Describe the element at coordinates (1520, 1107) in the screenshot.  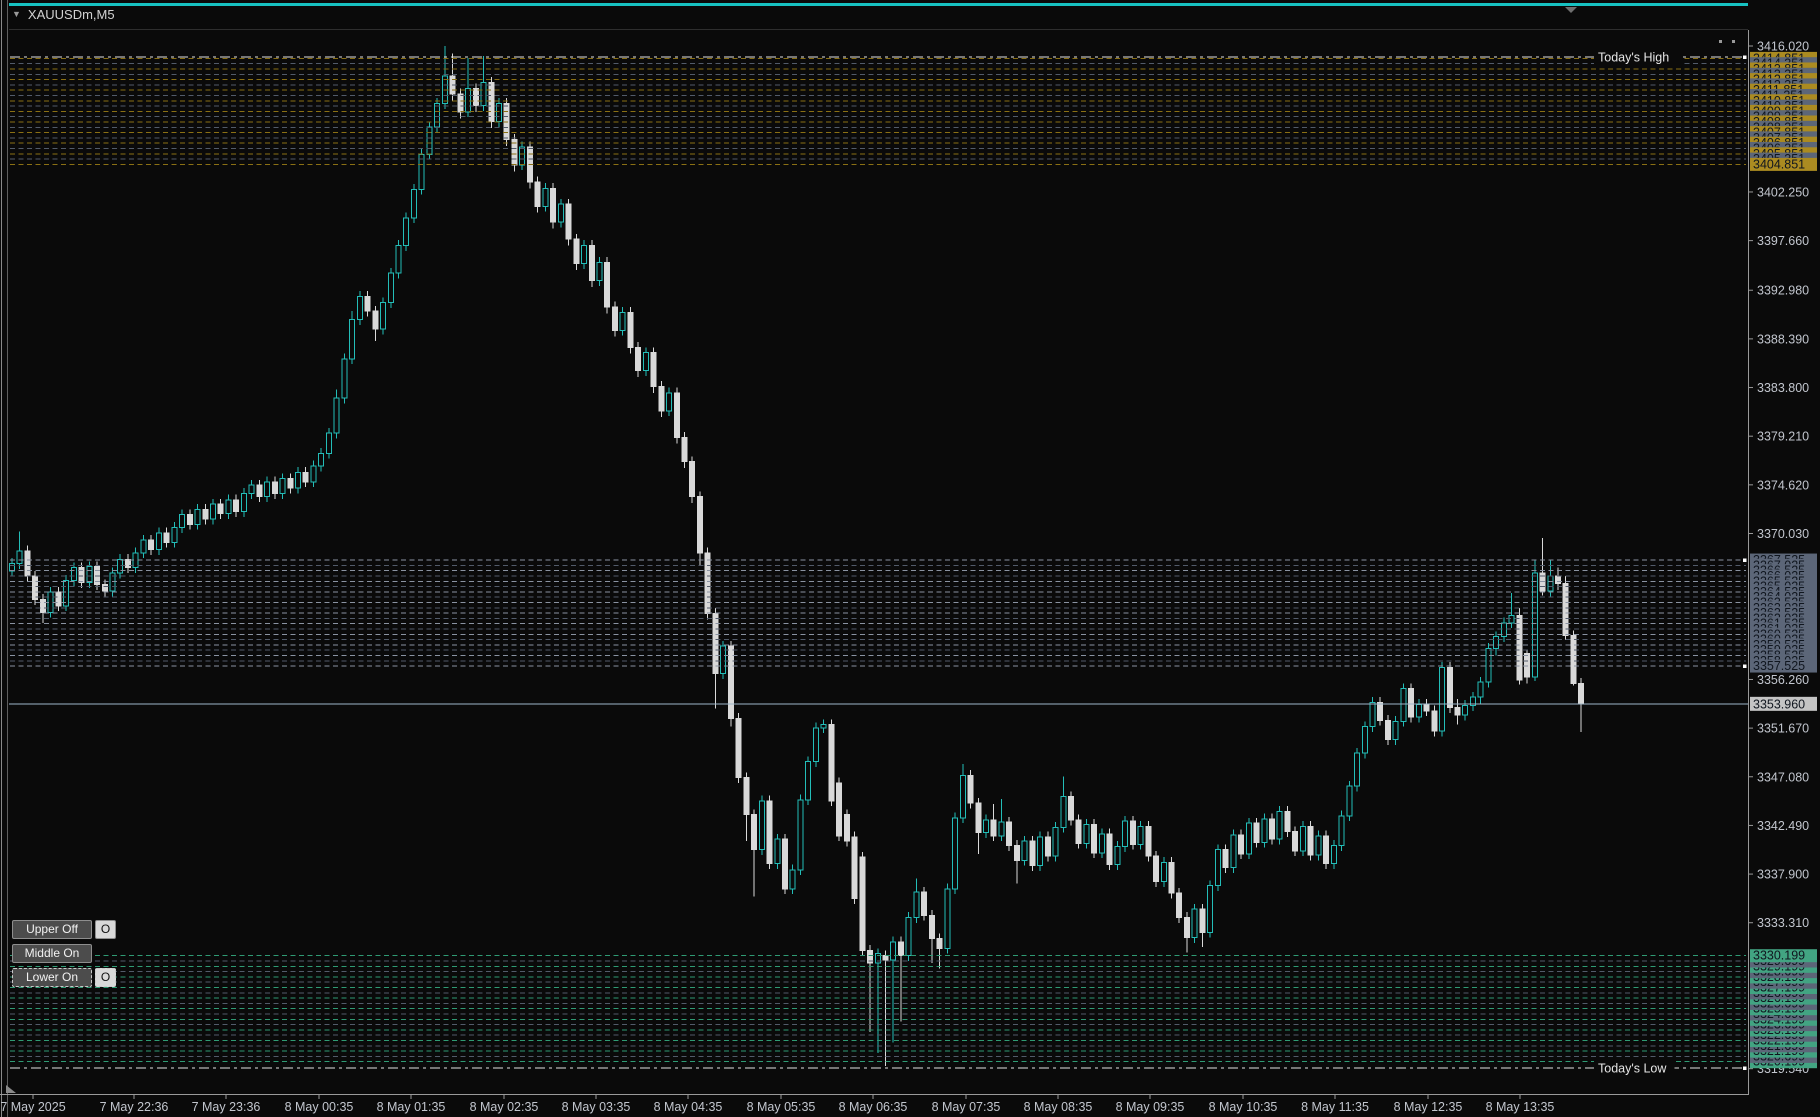
I see `time-tick-label: 8 May 13:35` at that location.